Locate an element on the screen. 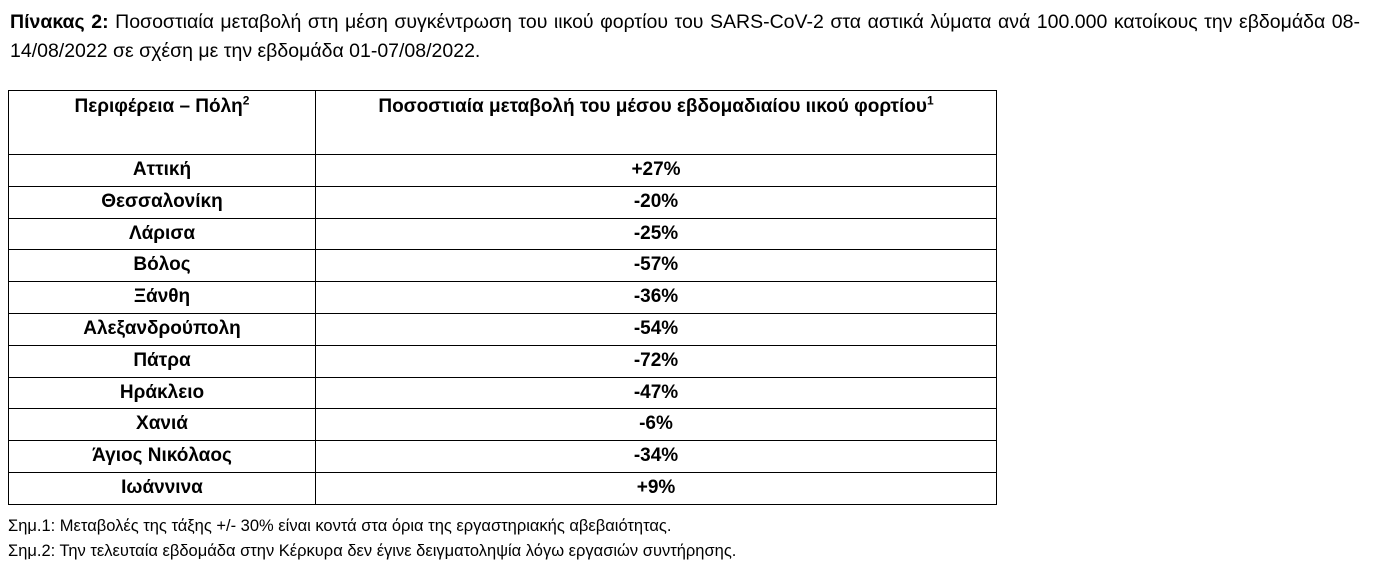  table-row: Ξάνθη -36% is located at coordinates (502, 297).